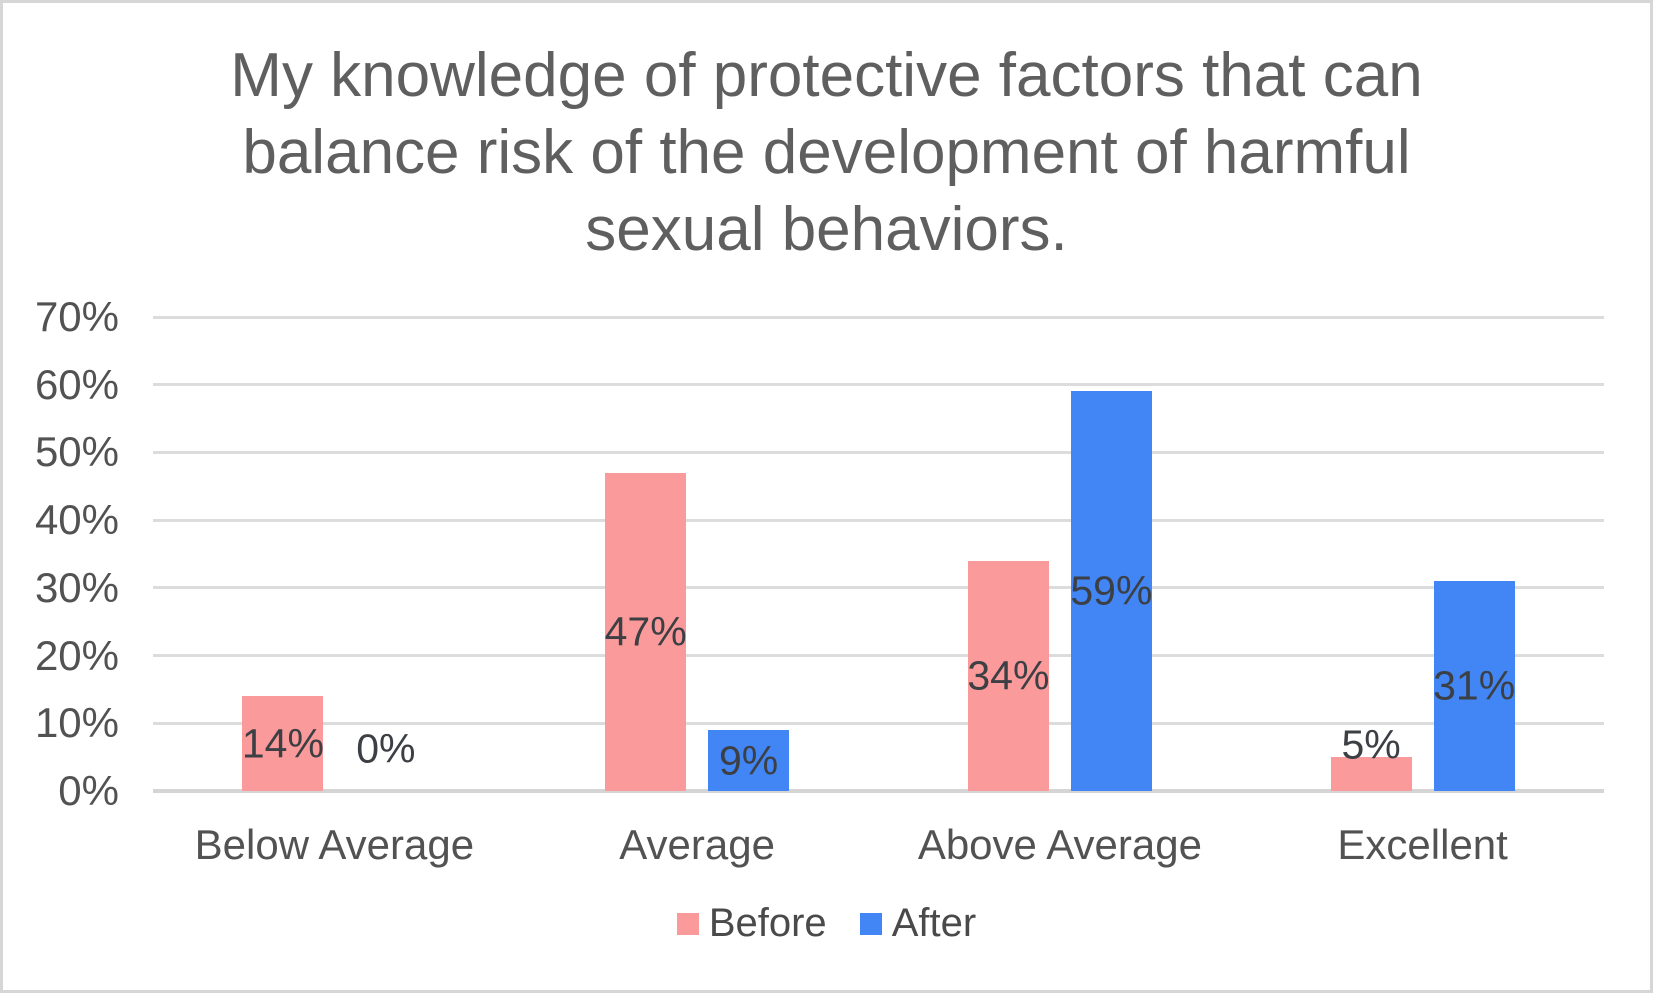 The width and height of the screenshot is (1653, 993). I want to click on y-tick-label: 60%, so click(76, 384).